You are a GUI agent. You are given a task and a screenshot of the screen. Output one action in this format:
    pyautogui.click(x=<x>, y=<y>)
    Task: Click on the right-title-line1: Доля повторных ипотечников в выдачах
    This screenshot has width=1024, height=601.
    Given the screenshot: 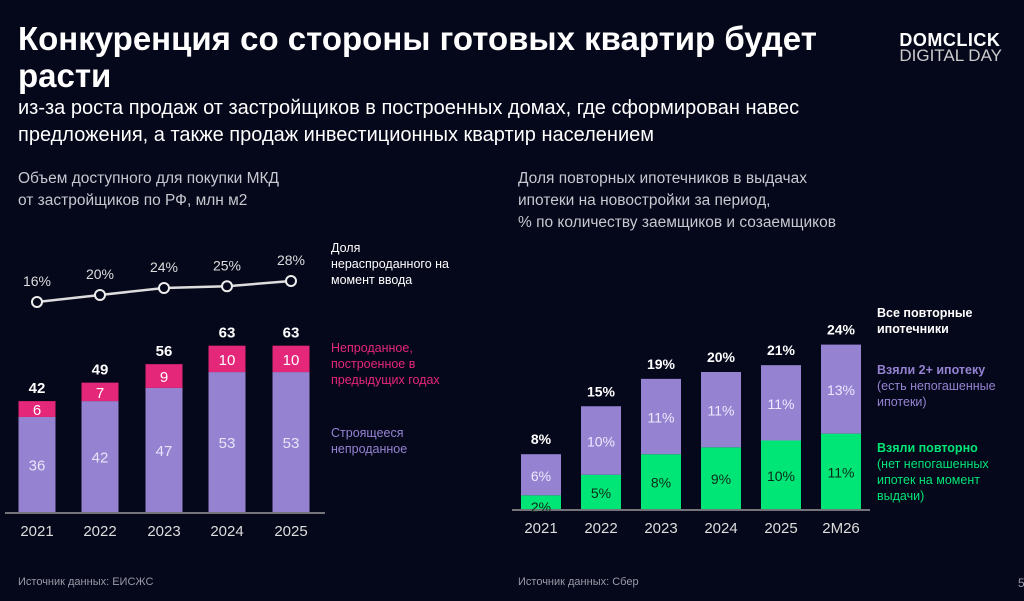 What is the action you would take?
    pyautogui.click(x=662, y=178)
    